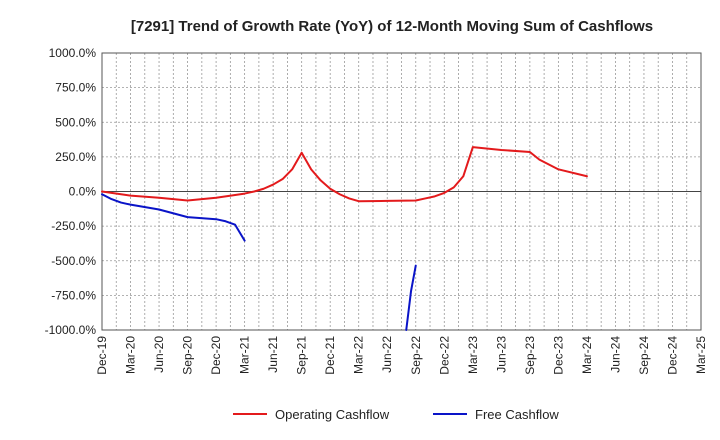 This screenshot has width=720, height=440. I want to click on x-tick-label: Mar-23, so click(473, 355).